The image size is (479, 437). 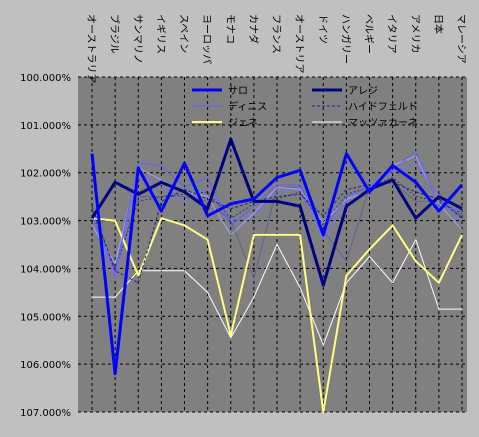 What do you see at coordinates (114, 34) in the screenshot?
I see `x-tick-label: ブラジル` at bounding box center [114, 34].